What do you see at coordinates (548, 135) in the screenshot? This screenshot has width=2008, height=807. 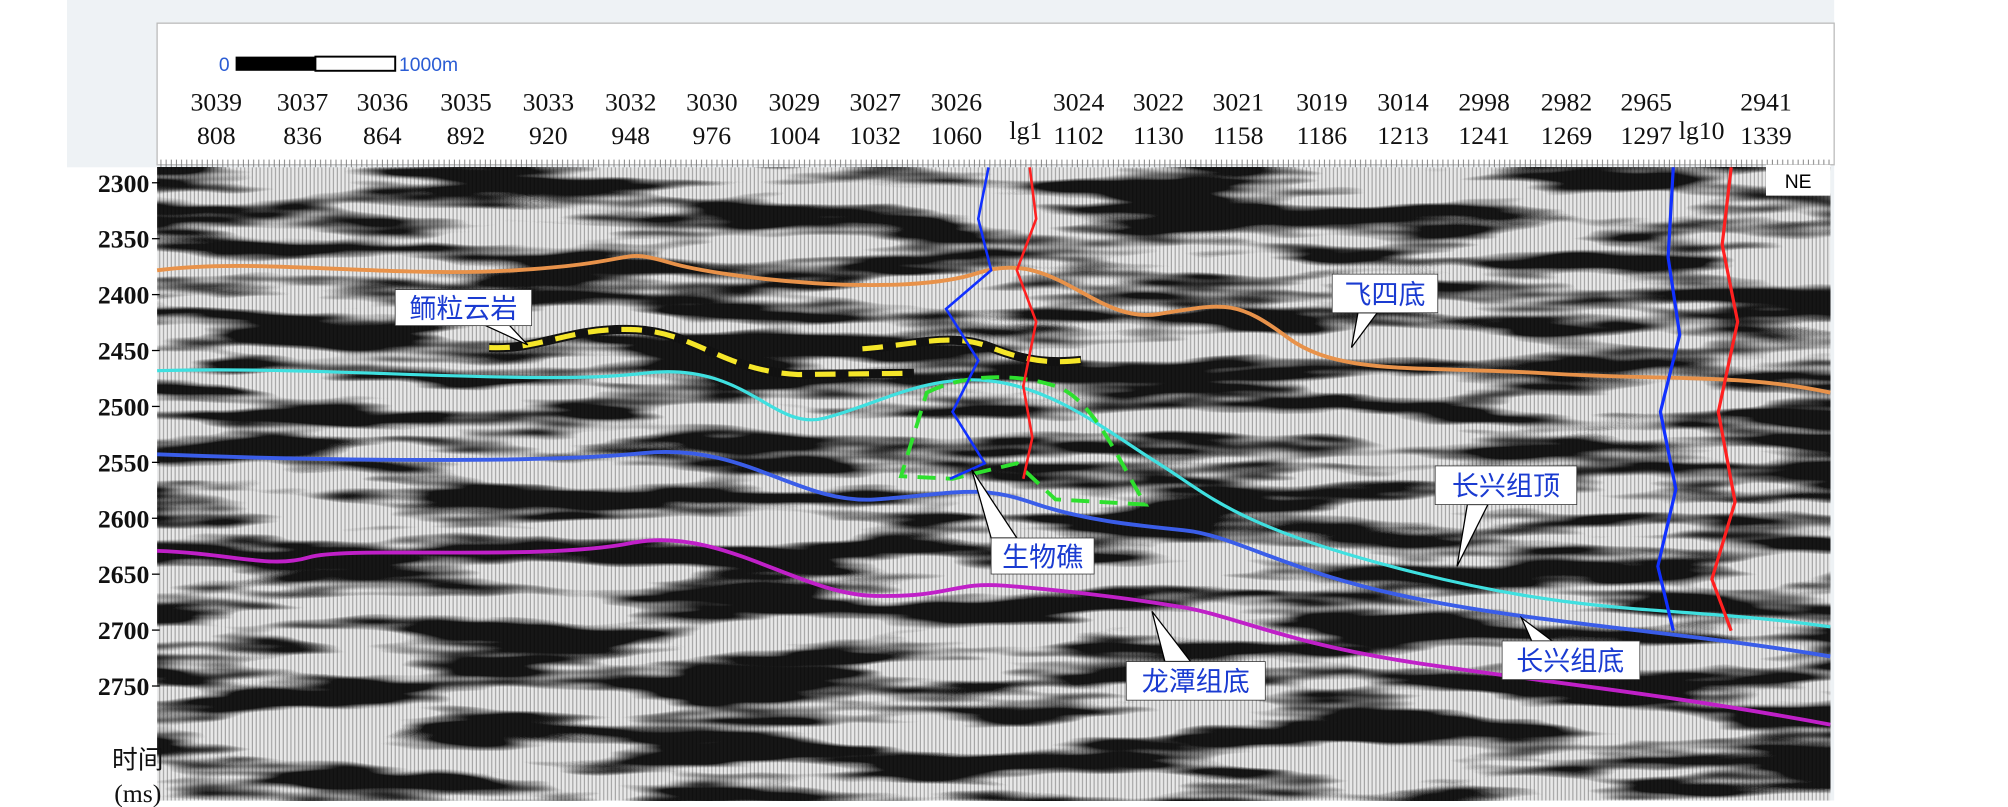 I see `trace-cdp: 920` at bounding box center [548, 135].